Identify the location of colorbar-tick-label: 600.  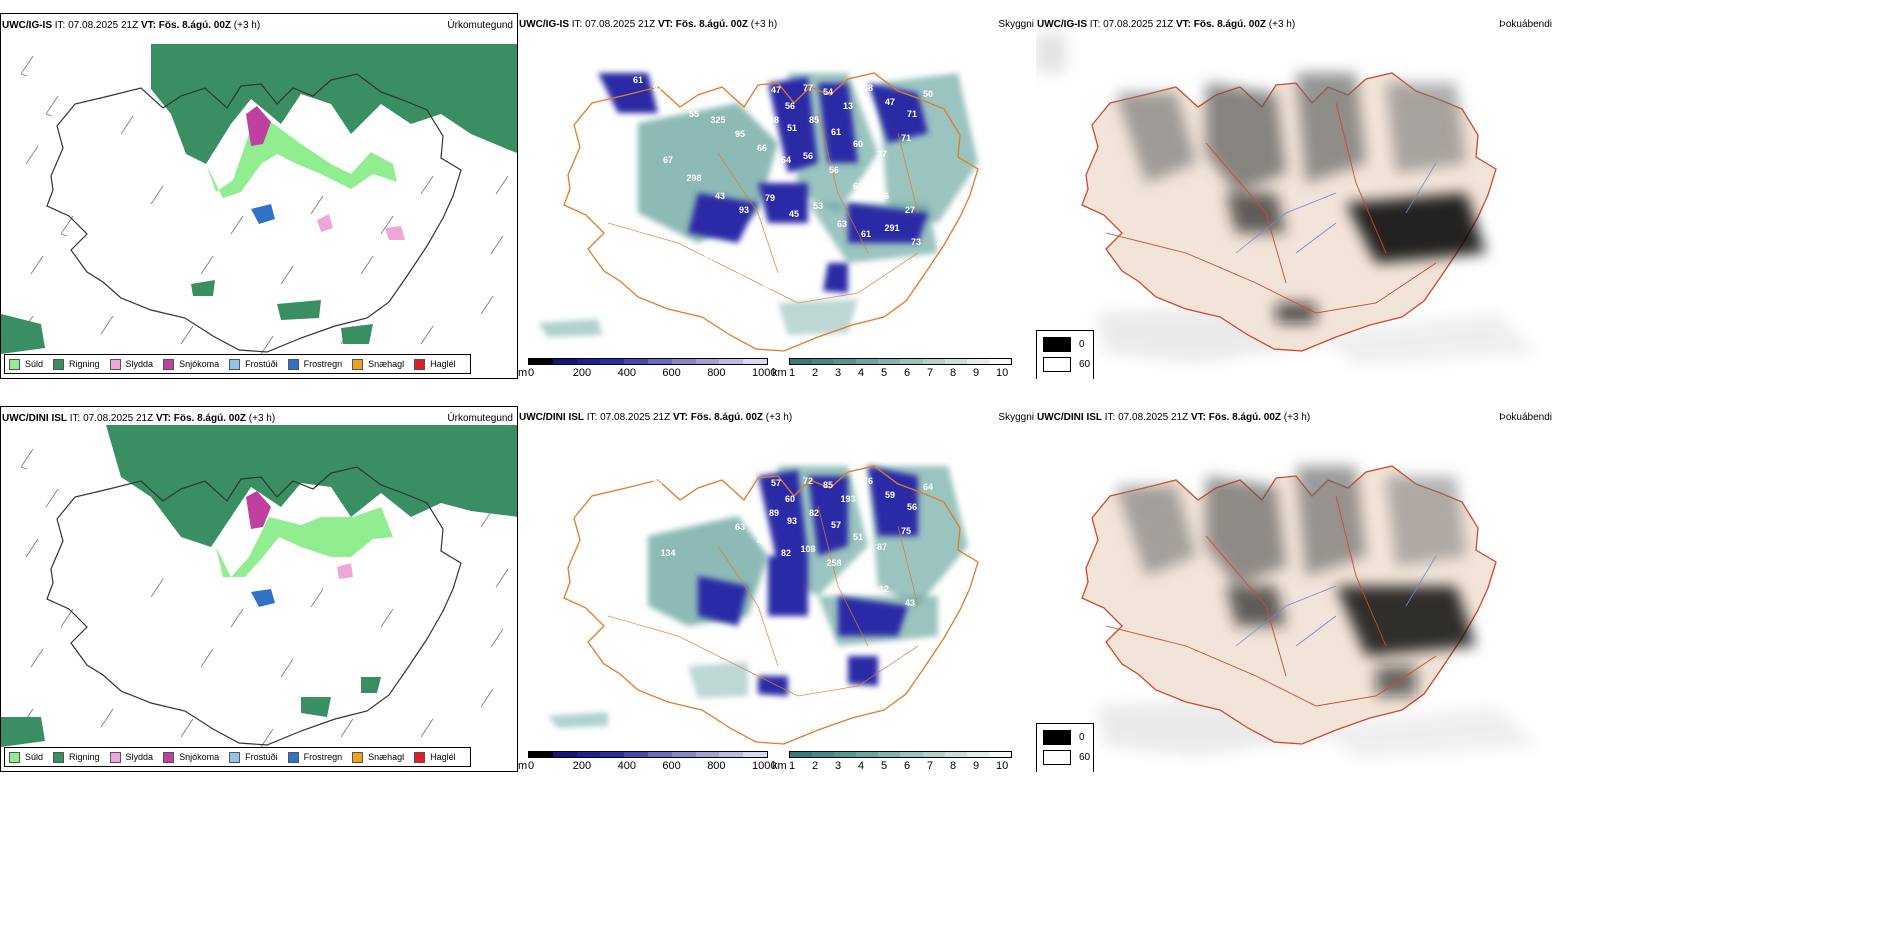
(671, 766).